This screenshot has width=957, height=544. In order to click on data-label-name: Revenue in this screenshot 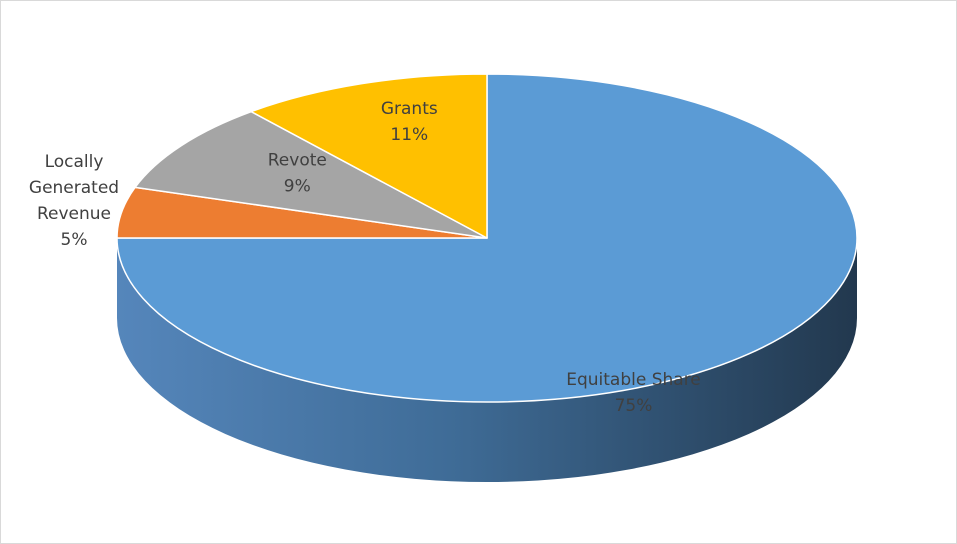, I will do `click(74, 214)`.